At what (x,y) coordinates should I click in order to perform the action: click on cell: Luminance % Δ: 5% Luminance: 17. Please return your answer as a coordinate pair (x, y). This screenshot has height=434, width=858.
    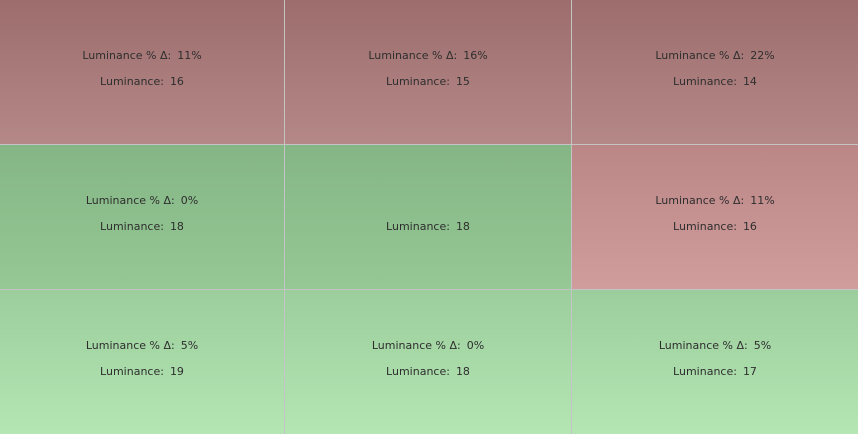
    Looking at the image, I should click on (715, 362).